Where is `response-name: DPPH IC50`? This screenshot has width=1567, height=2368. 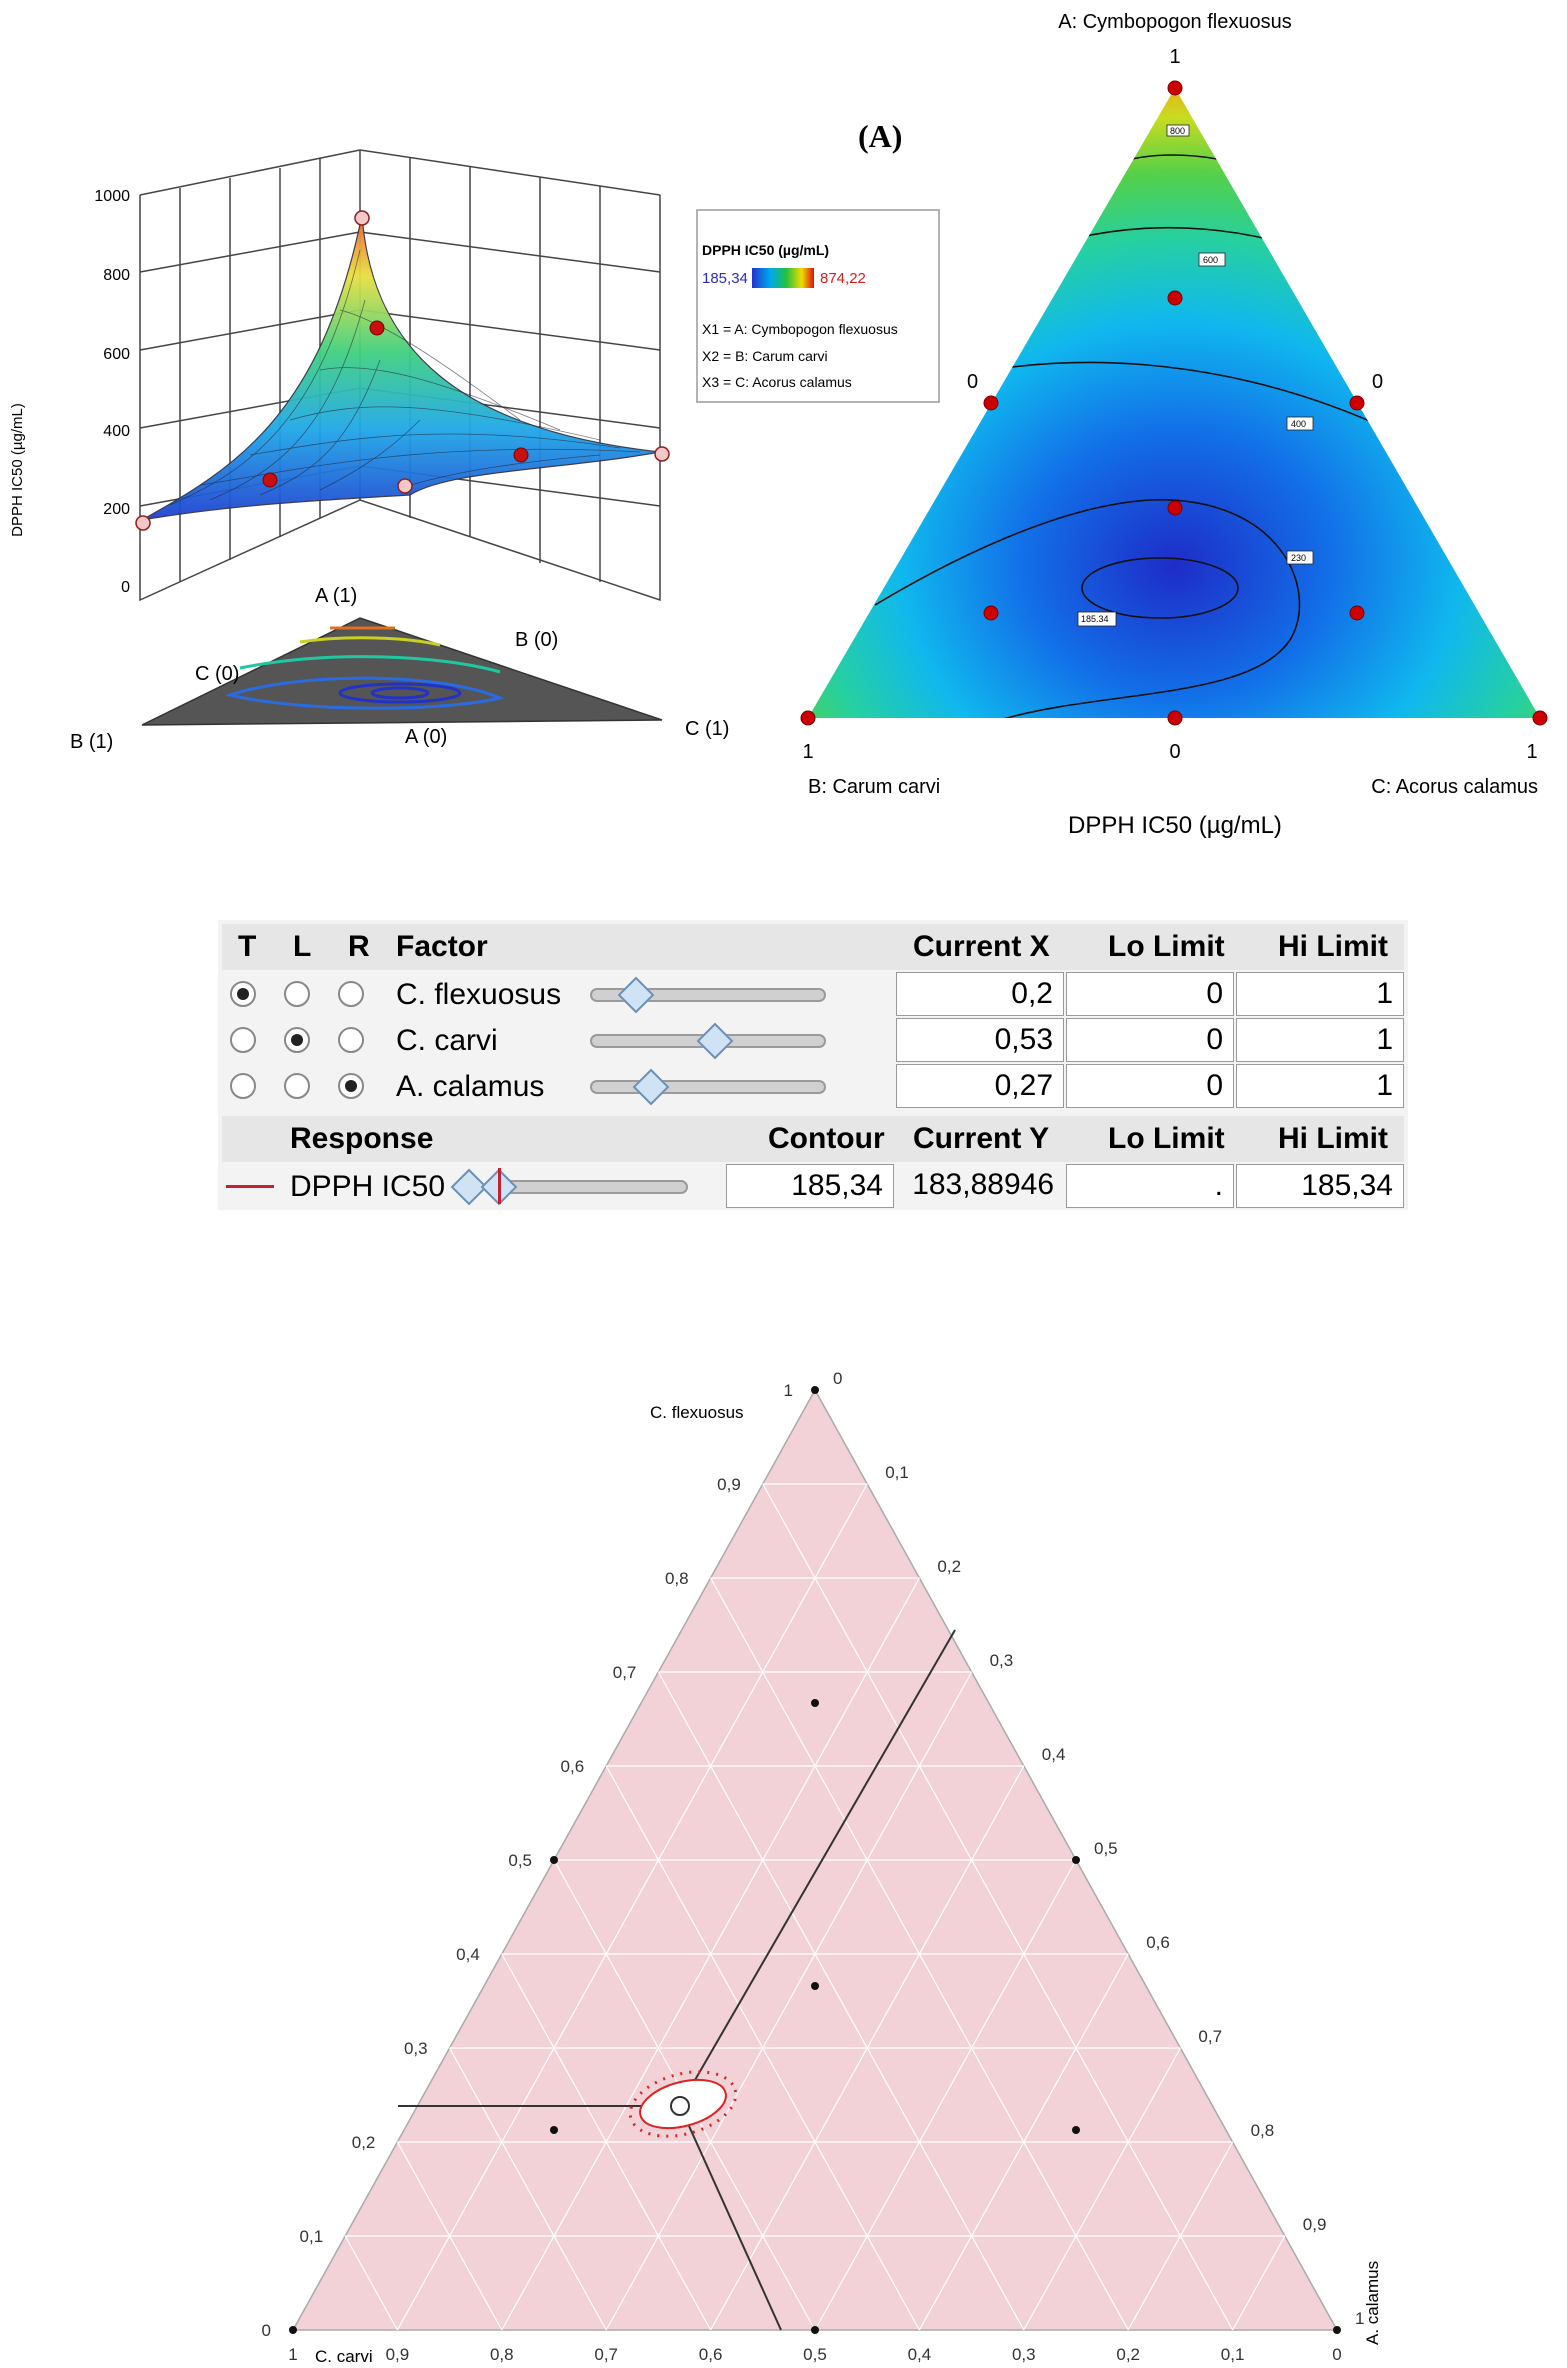 response-name: DPPH IC50 is located at coordinates (368, 1186).